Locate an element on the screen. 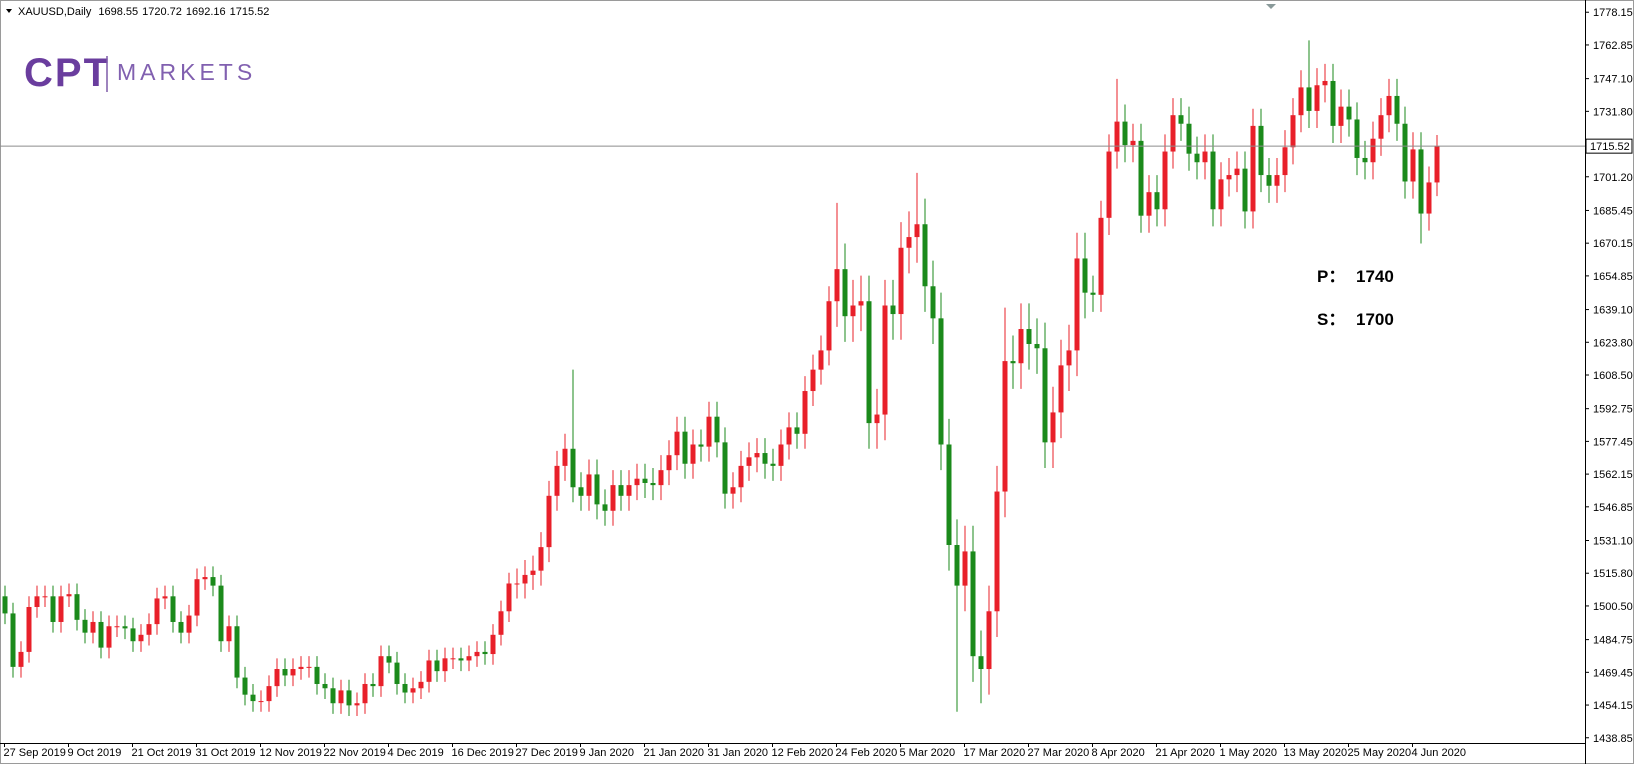  x-tick-label: 21 Oct 2019 is located at coordinates (162, 753).